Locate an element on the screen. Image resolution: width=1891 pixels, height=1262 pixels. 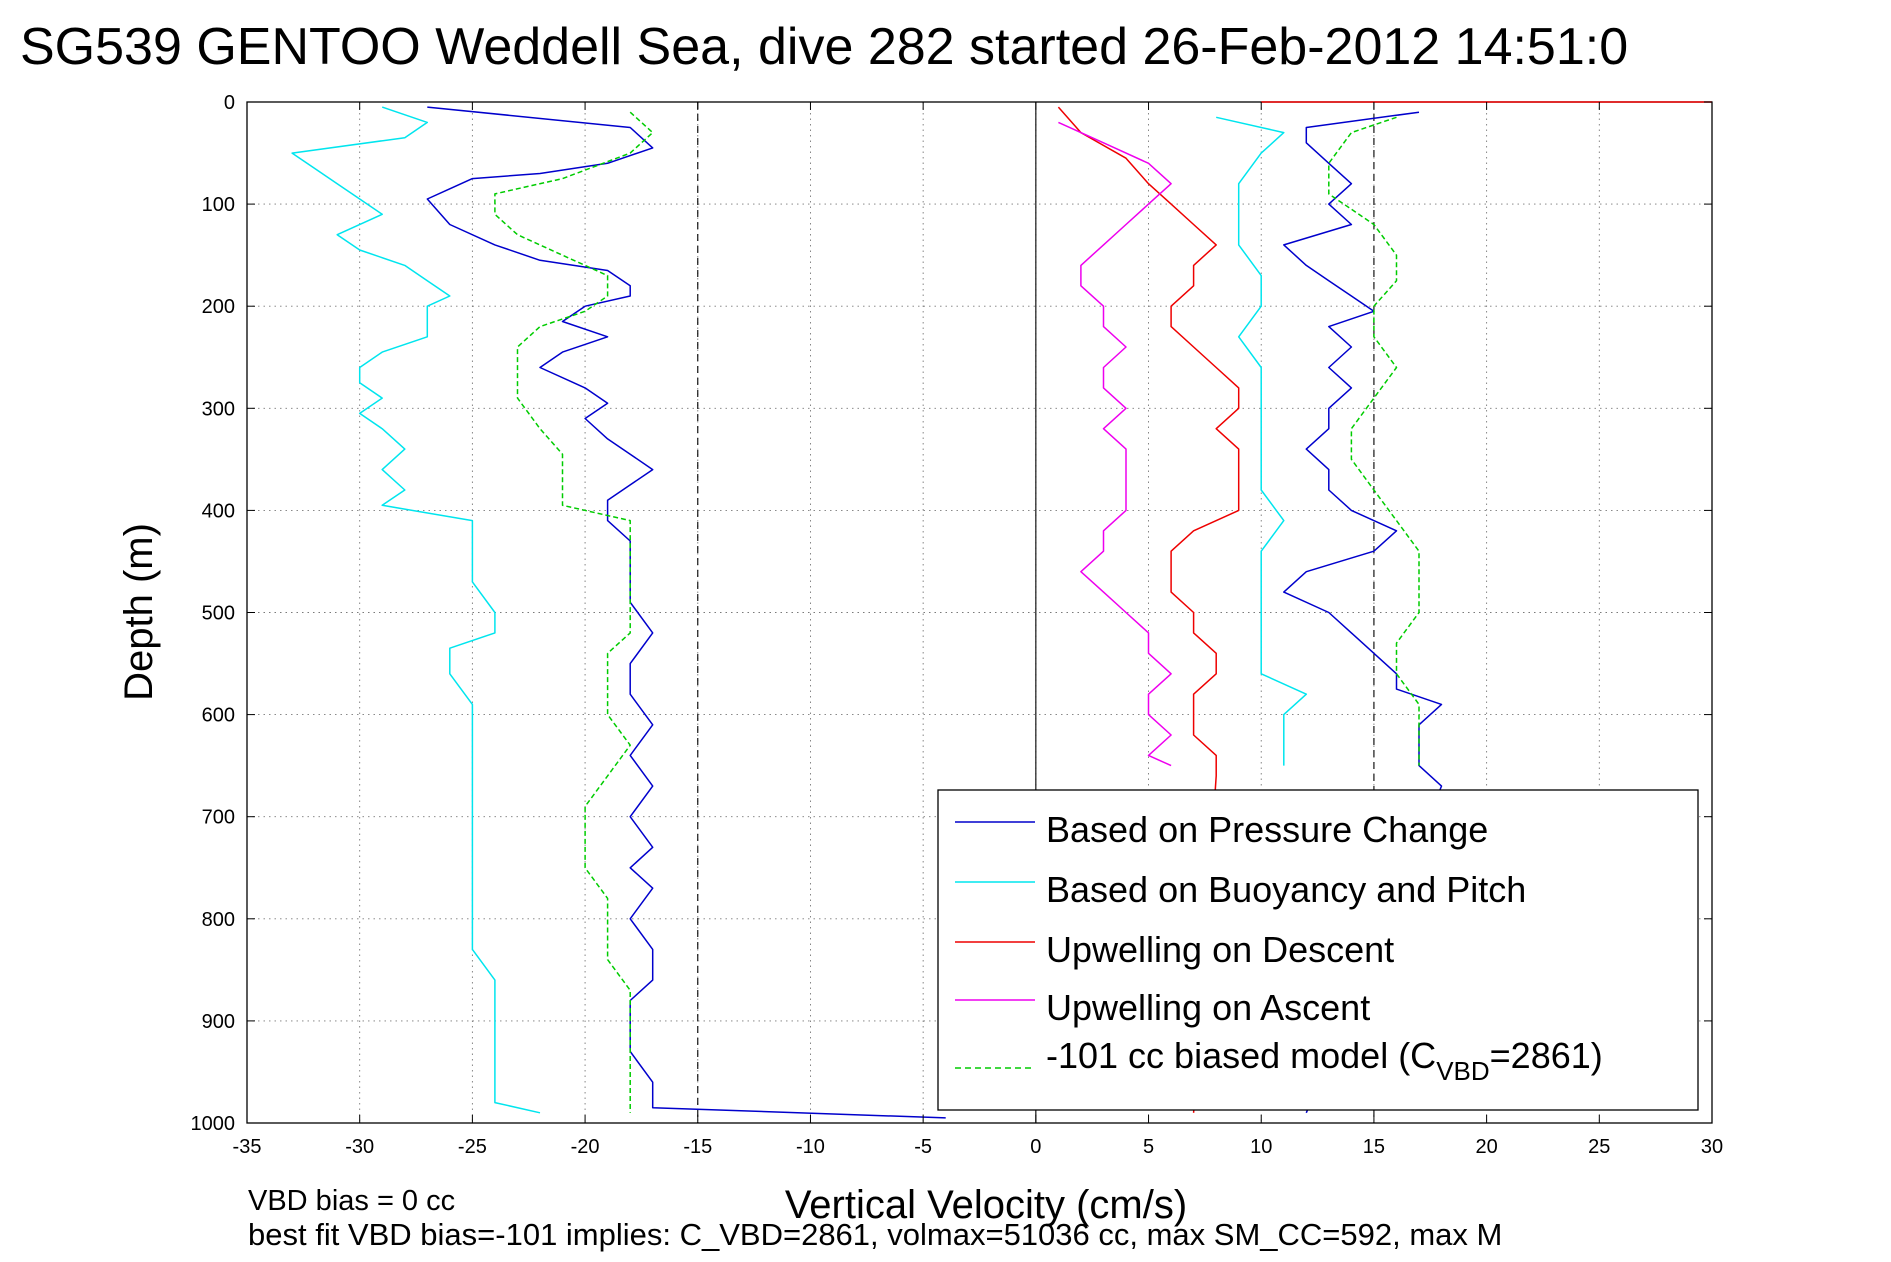
y-tick-label: 400 is located at coordinates (218, 511).